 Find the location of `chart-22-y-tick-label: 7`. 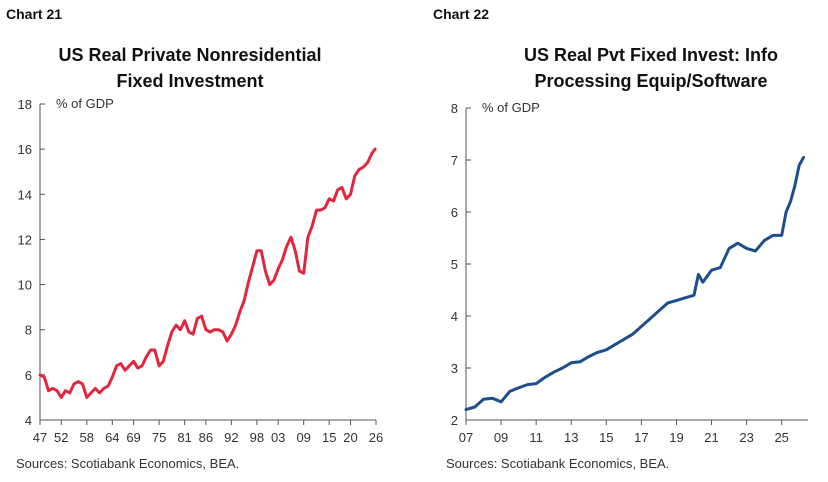

chart-22-y-tick-label: 7 is located at coordinates (454, 160).